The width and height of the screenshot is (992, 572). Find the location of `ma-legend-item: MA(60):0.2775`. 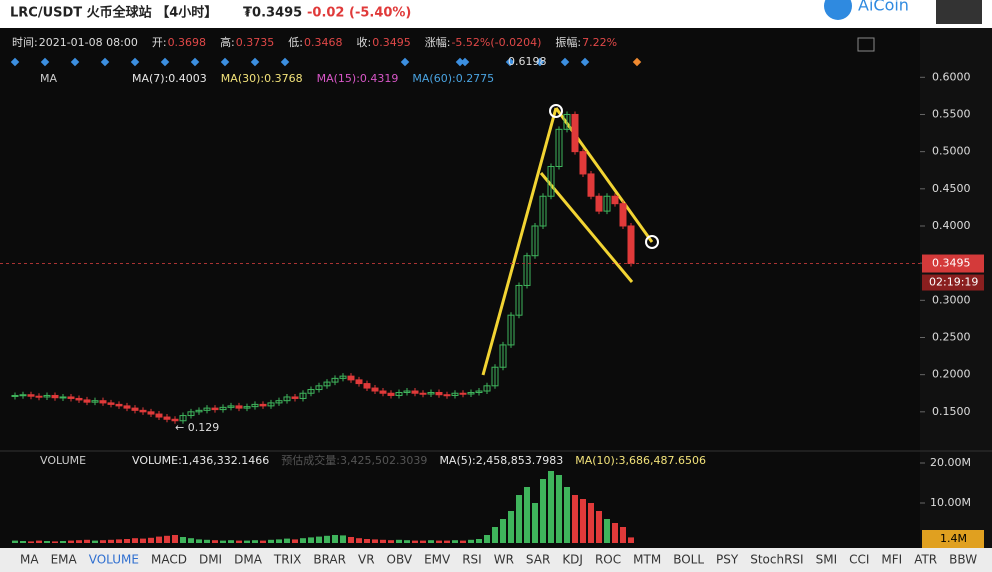

ma-legend-item: MA(60):0.2775 is located at coordinates (453, 78).